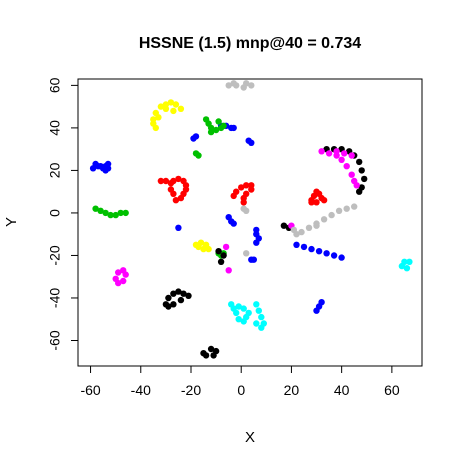 This screenshot has width=465, height=465. I want to click on y-tick-label: 40, so click(55, 128).